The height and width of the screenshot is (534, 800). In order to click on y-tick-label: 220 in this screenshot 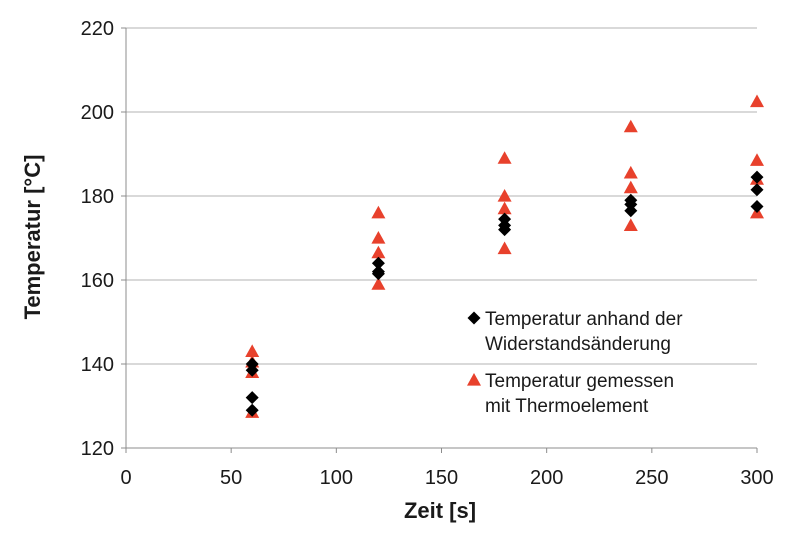, I will do `click(97, 29)`.